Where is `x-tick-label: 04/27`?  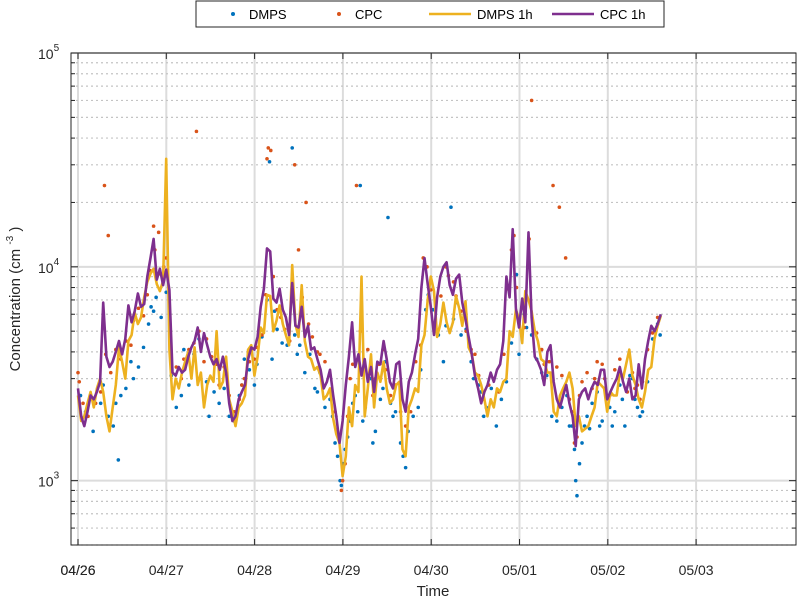
x-tick-label: 04/27 is located at coordinates (166, 570).